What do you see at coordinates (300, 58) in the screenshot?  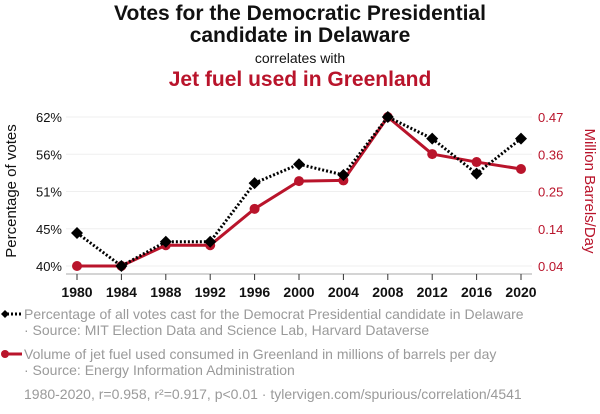 I see `chart-subtitle: correlates with` at bounding box center [300, 58].